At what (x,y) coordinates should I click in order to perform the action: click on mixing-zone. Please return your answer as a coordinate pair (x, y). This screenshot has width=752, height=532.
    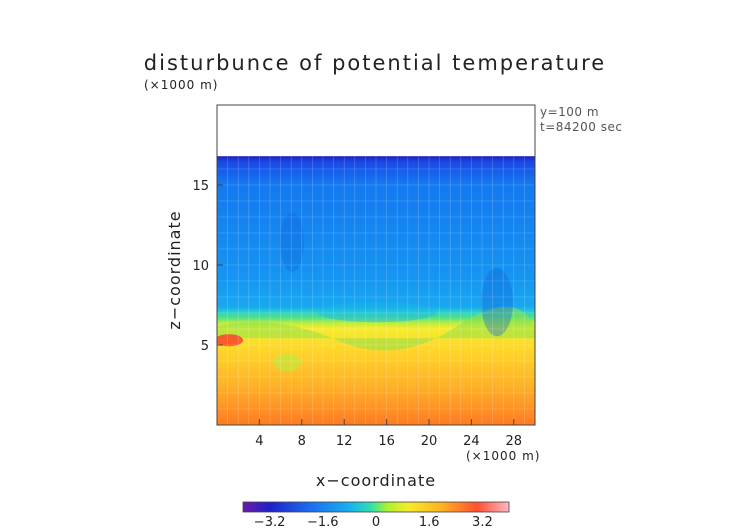
    Looking at the image, I should click on (377, 312).